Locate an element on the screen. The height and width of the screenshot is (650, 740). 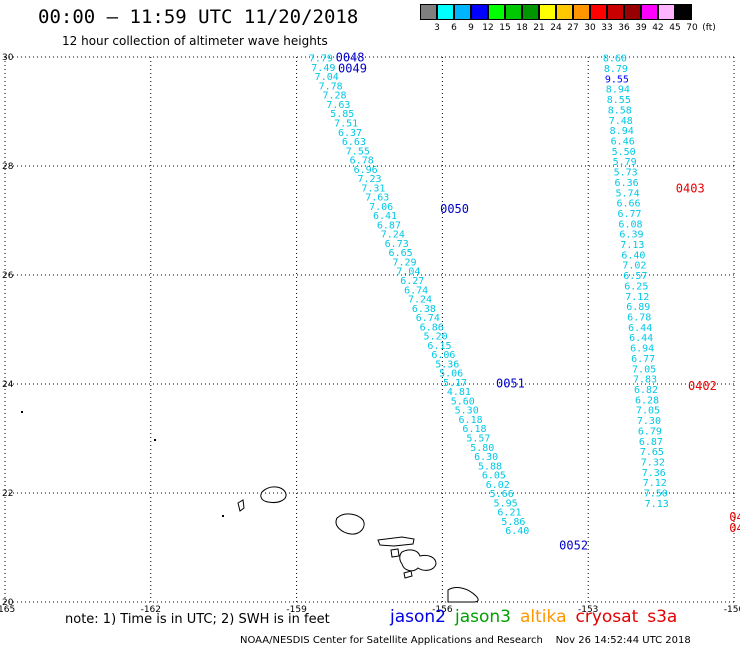
wave-height-value: 6.25 is located at coordinates (636, 286).